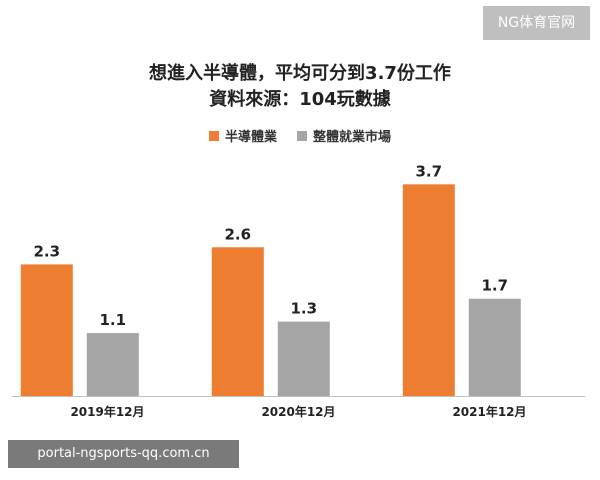  I want to click on legend-swatch-overall-market, so click(302, 135).